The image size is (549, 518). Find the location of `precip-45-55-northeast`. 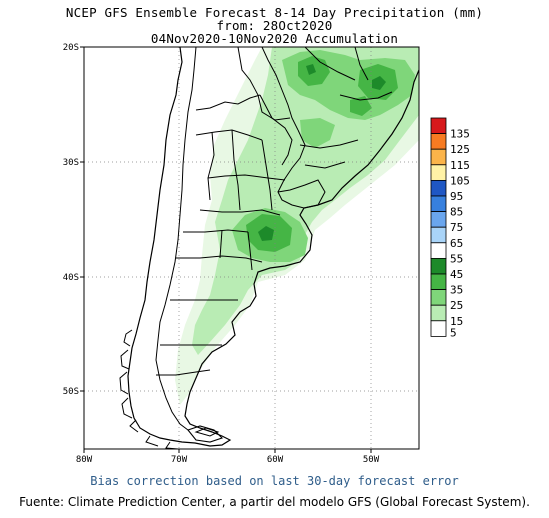

precip-45-55-northeast is located at coordinates (379, 83).